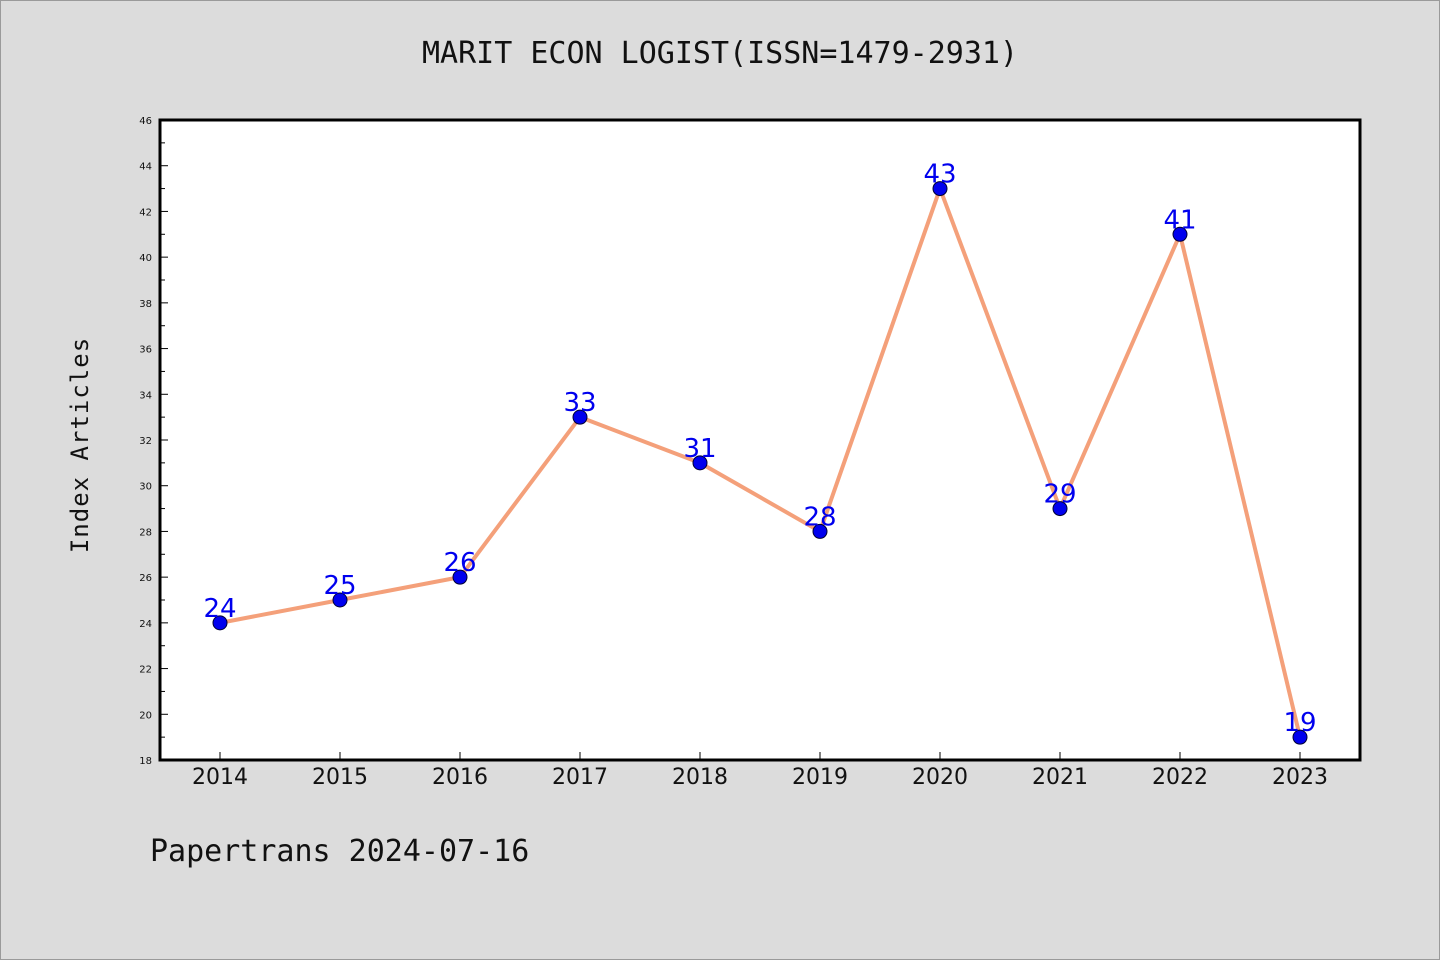  What do you see at coordinates (819, 517) in the screenshot?
I see `data-label: 28` at bounding box center [819, 517].